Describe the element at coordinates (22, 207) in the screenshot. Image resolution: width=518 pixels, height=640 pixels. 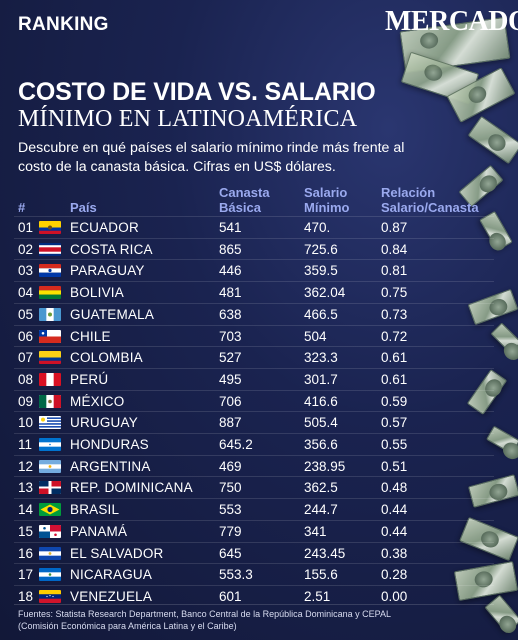
I see `header-rank: #` at that location.